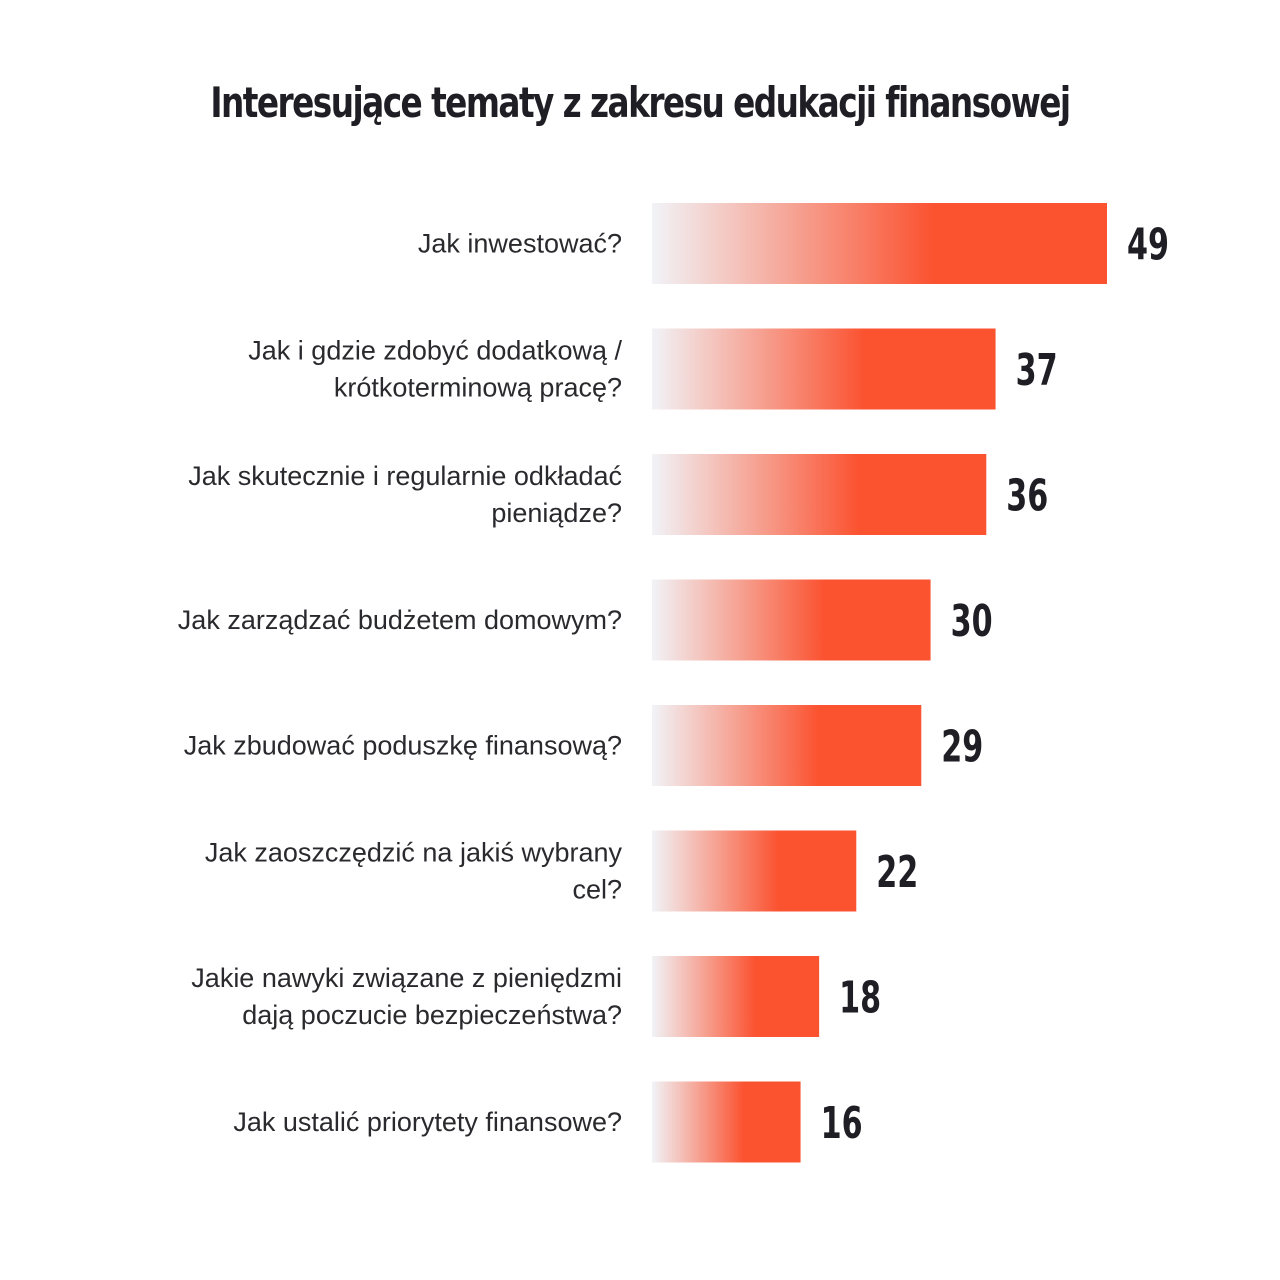 The image size is (1280, 1280). Describe the element at coordinates (962, 747) in the screenshot. I see `value-label: 29` at that location.